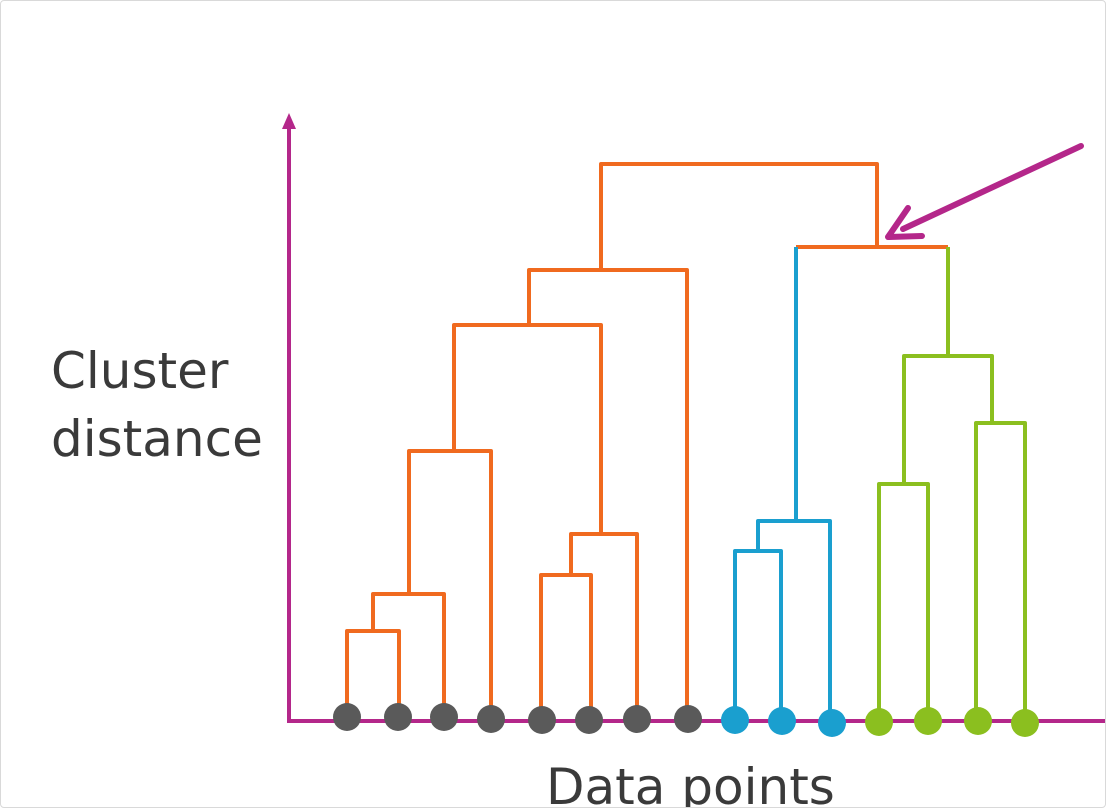 The height and width of the screenshot is (810, 1108). Describe the element at coordinates (140, 371) in the screenshot. I see `y-axis-label-line1: Cluster` at that location.